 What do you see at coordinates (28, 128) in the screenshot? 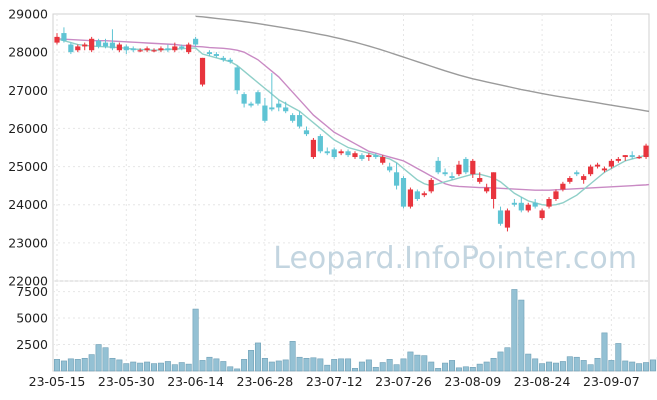
I see `price-tick-label: 26000` at bounding box center [28, 128].